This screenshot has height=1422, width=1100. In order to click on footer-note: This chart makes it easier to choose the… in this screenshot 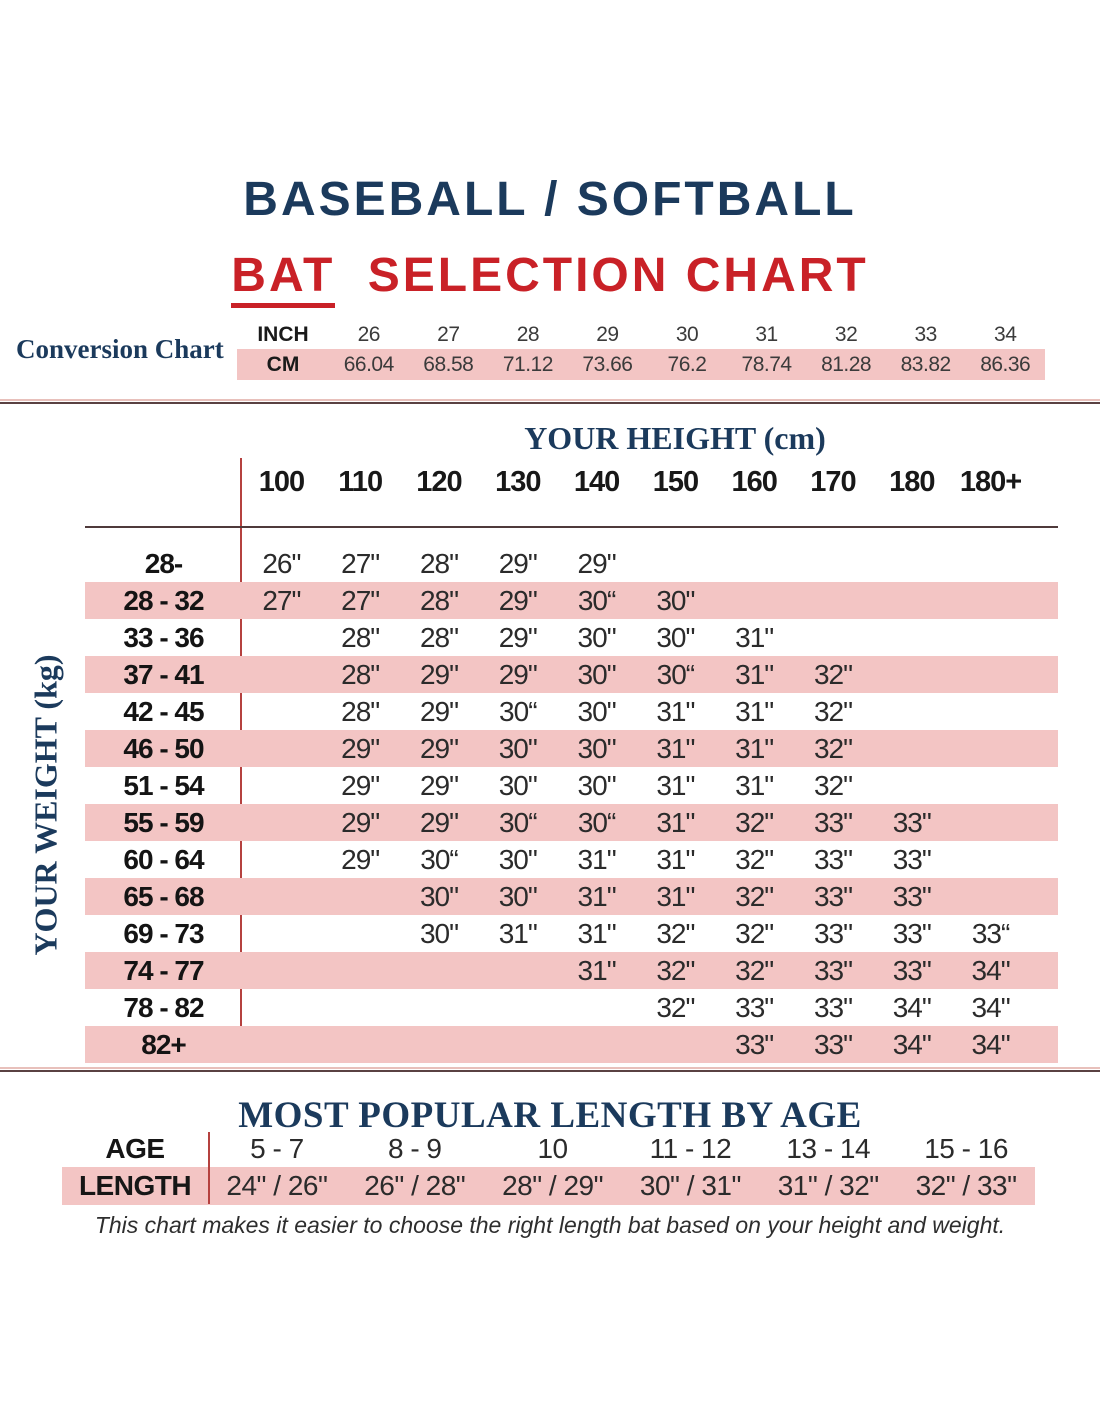, I will do `click(550, 1225)`.